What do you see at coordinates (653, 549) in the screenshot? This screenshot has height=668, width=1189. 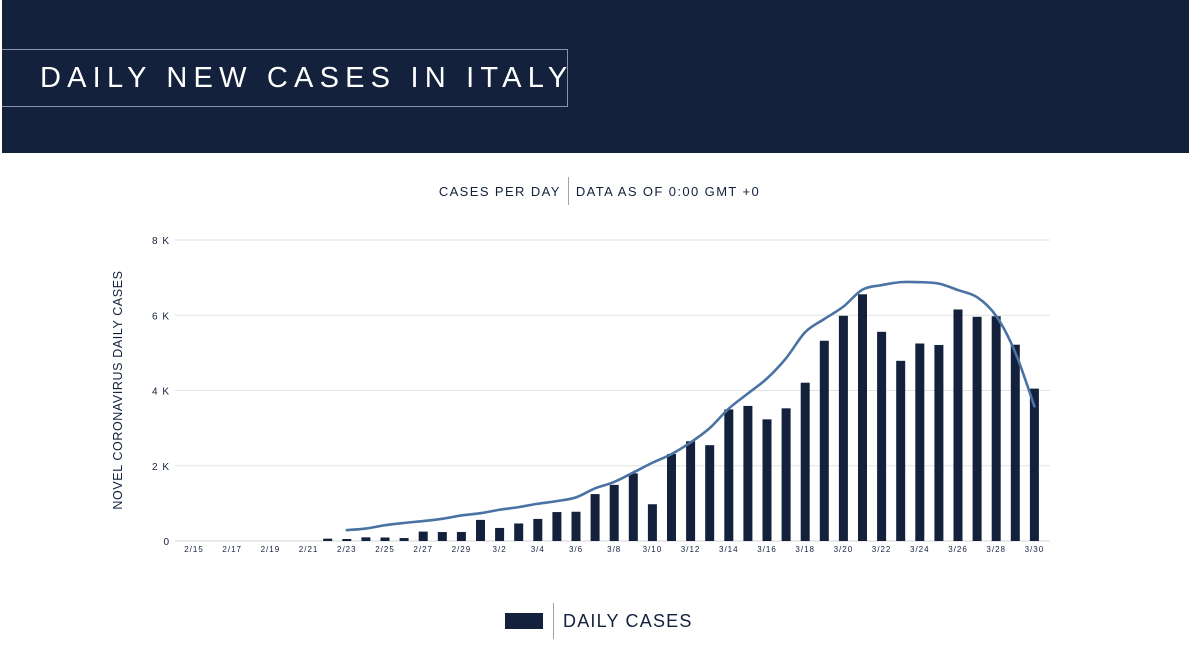 I see `x-tick-label: 3/10` at bounding box center [653, 549].